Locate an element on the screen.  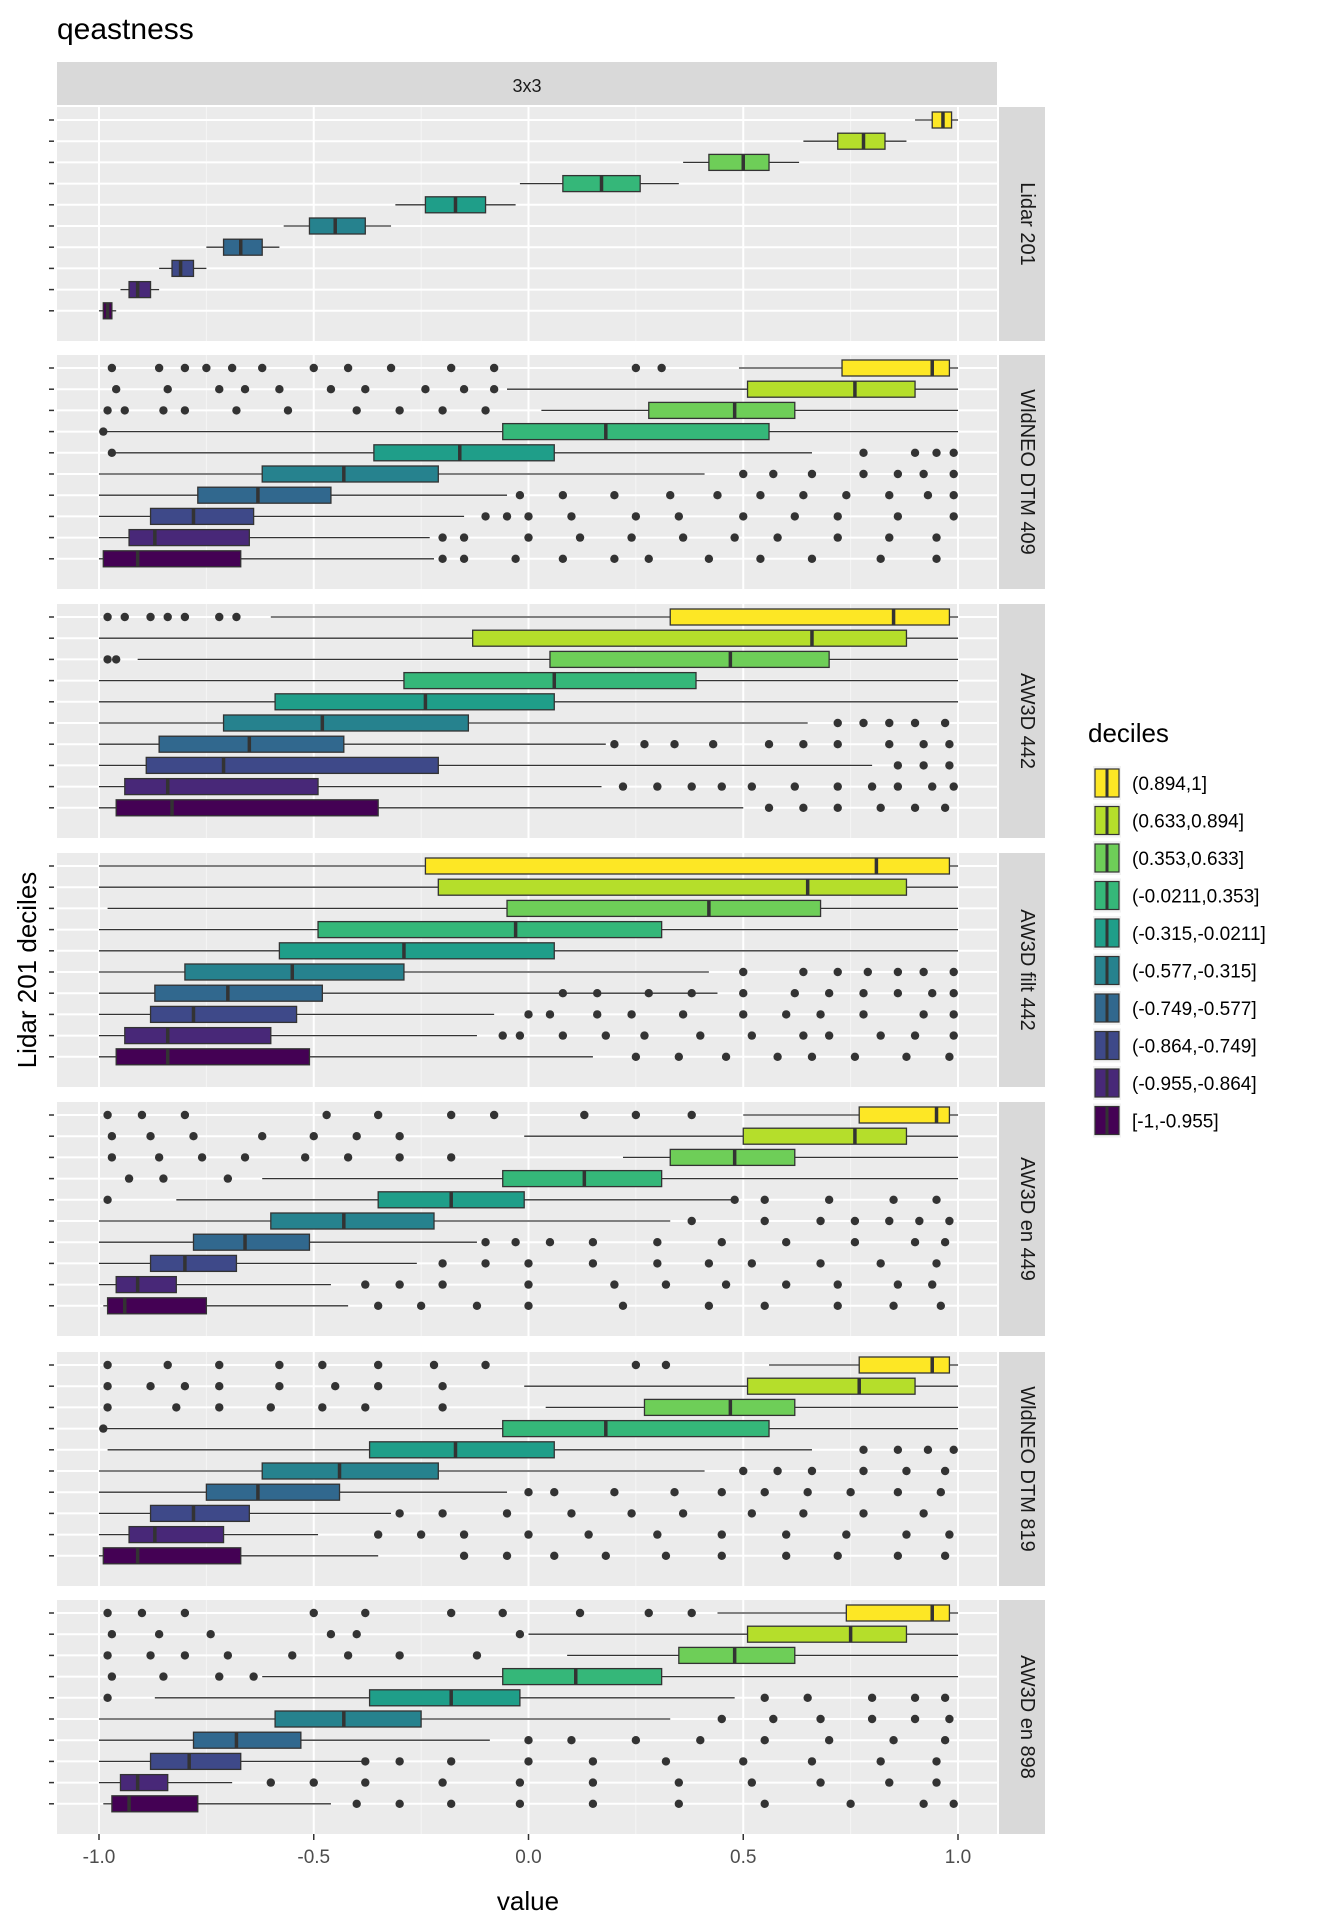
legend-item: (0.894,1] is located at coordinates (1150, 783).